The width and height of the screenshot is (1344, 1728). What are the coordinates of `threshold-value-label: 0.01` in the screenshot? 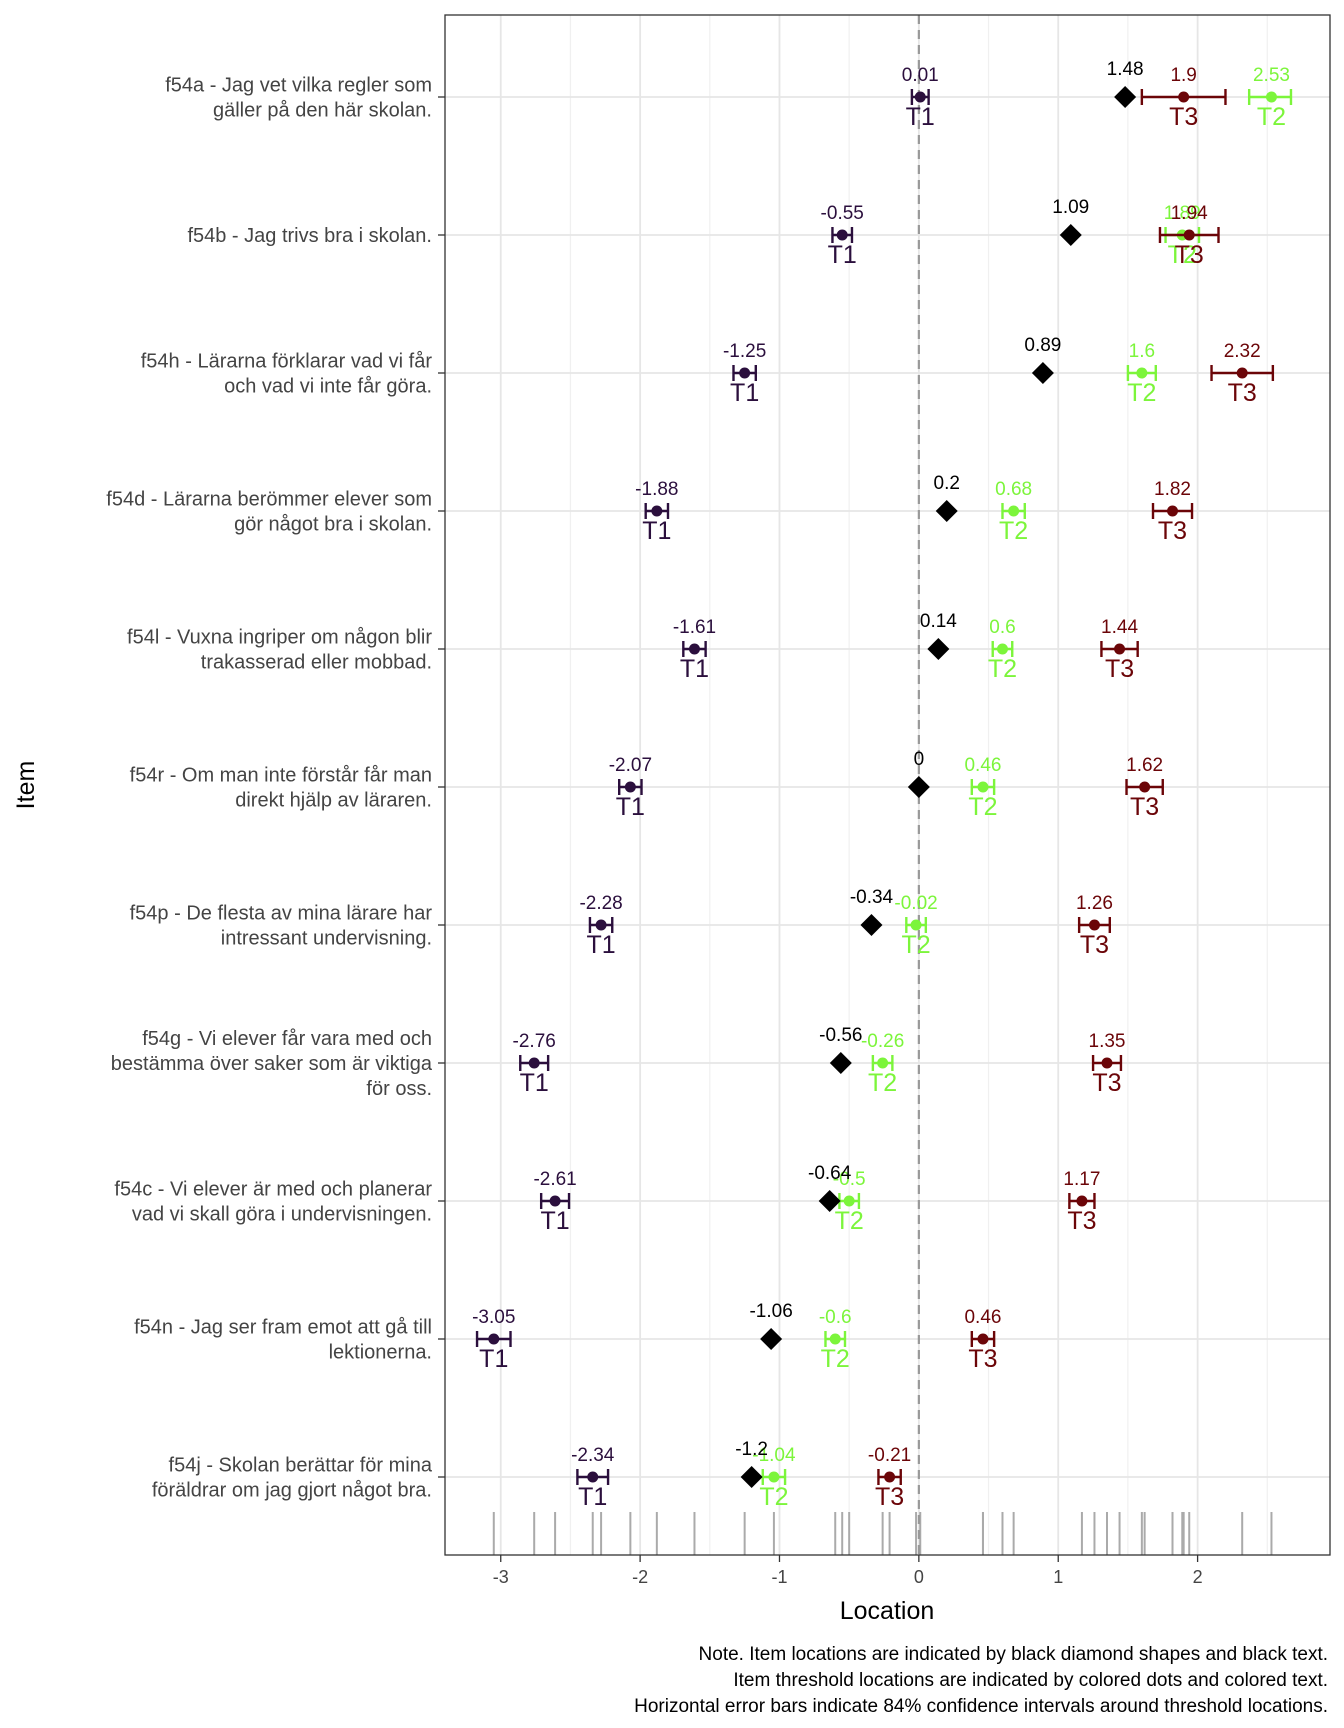 It's located at (920, 75).